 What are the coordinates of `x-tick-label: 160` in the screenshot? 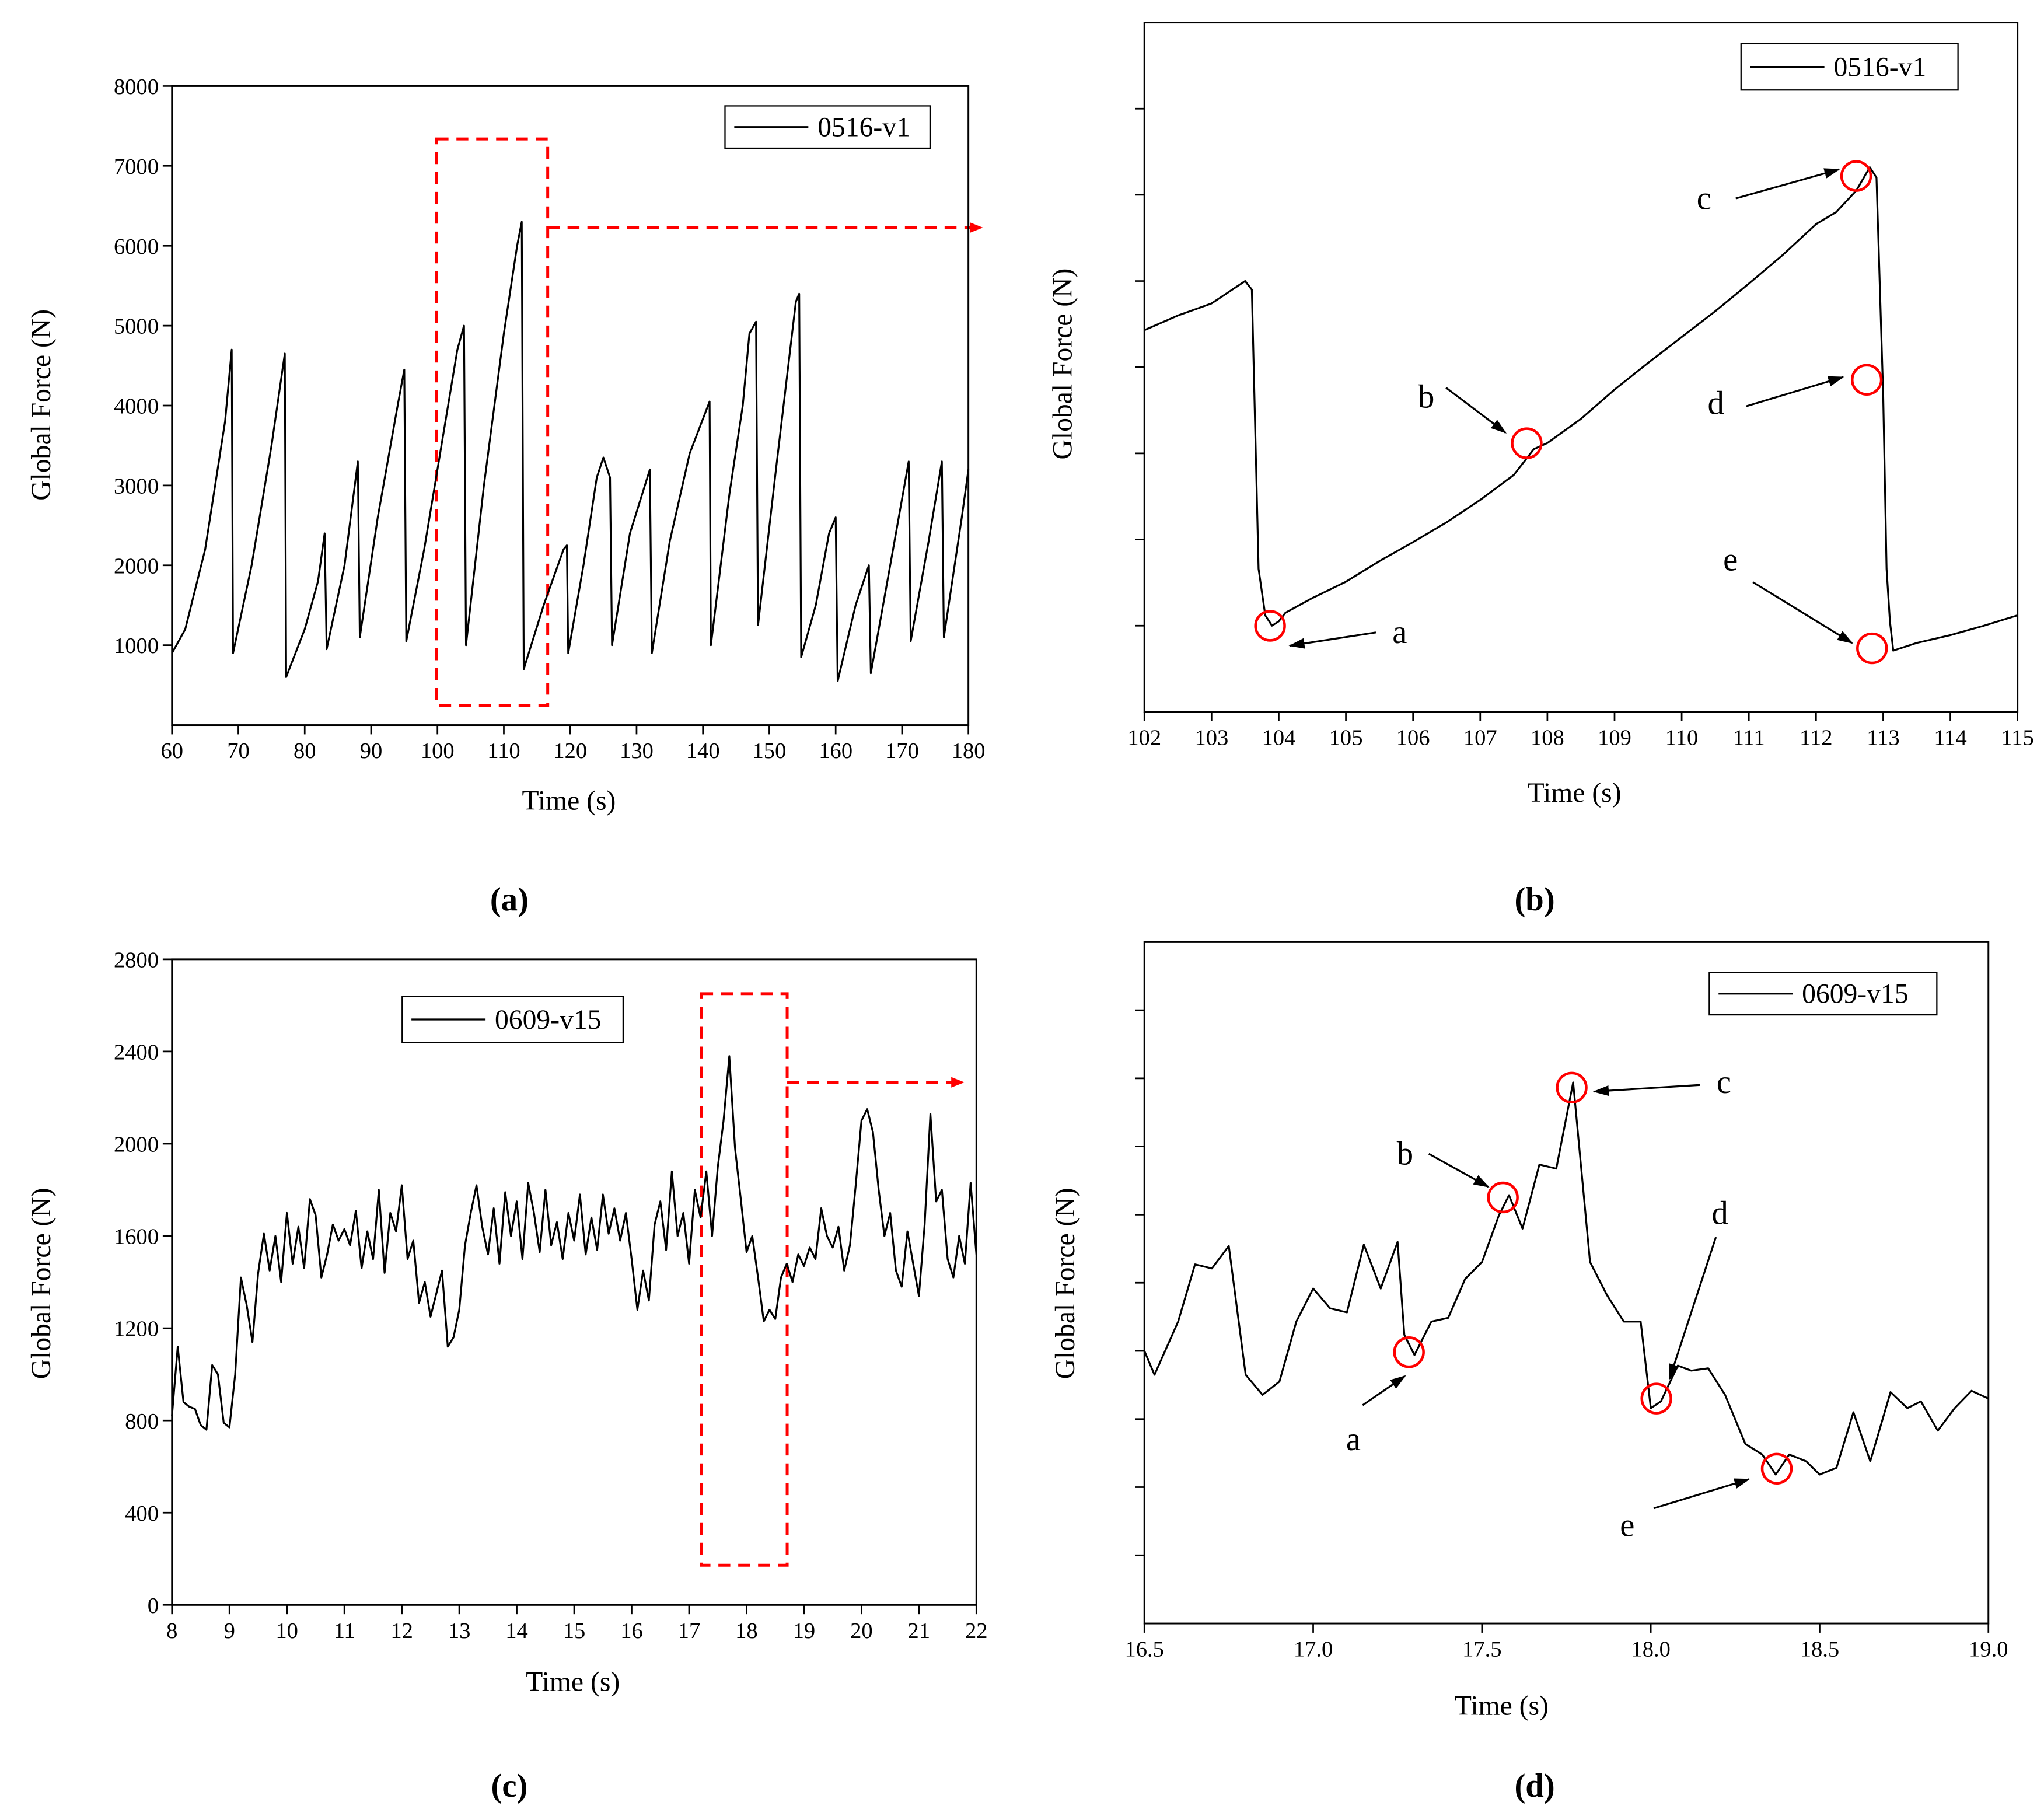 It's located at (835, 751).